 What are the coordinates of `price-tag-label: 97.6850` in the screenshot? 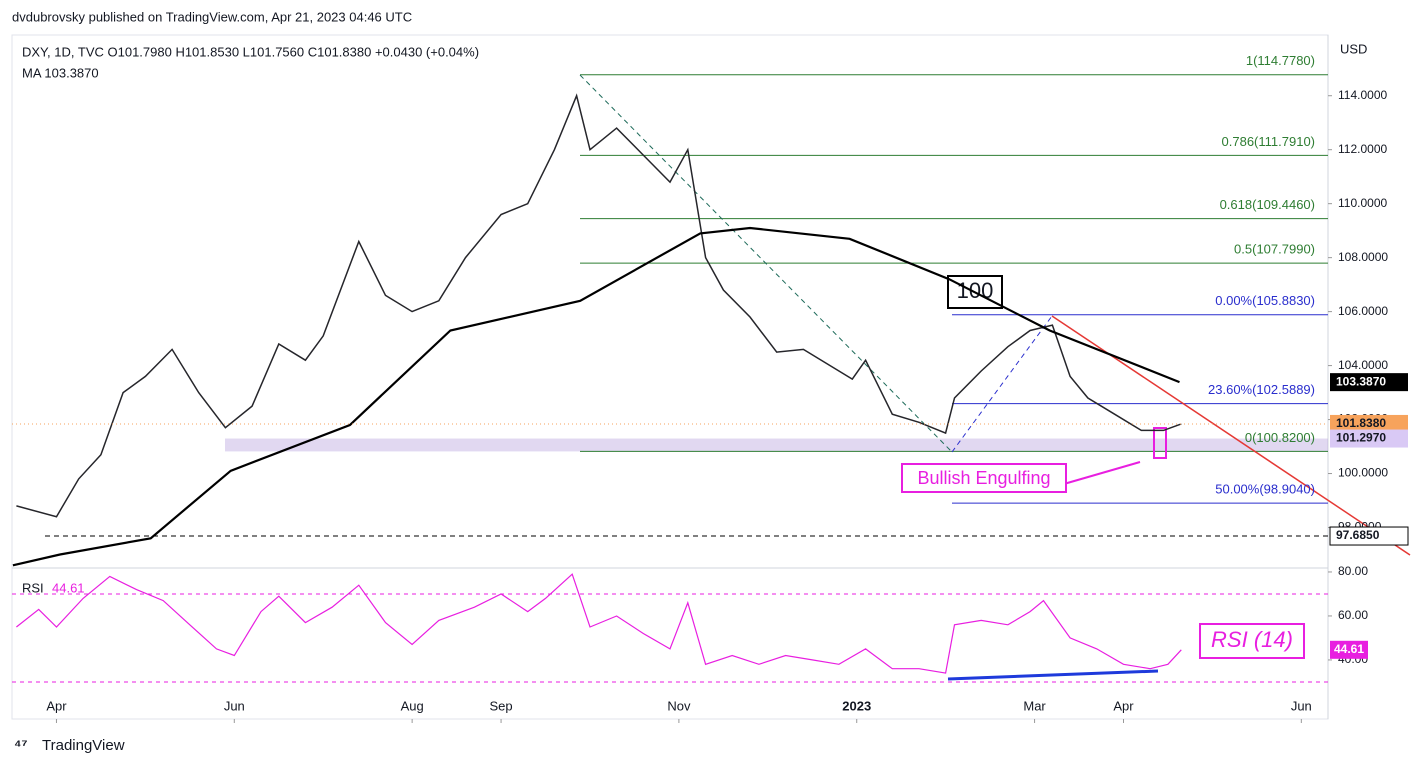 It's located at (1358, 535).